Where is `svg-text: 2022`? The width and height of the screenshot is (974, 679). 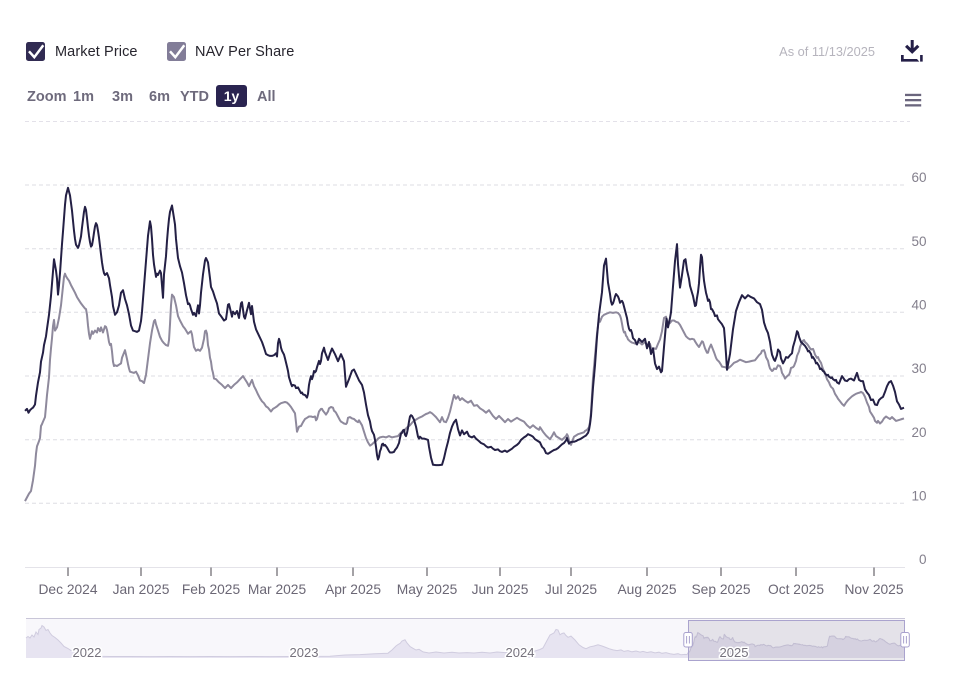
svg-text: 2022 is located at coordinates (87, 652).